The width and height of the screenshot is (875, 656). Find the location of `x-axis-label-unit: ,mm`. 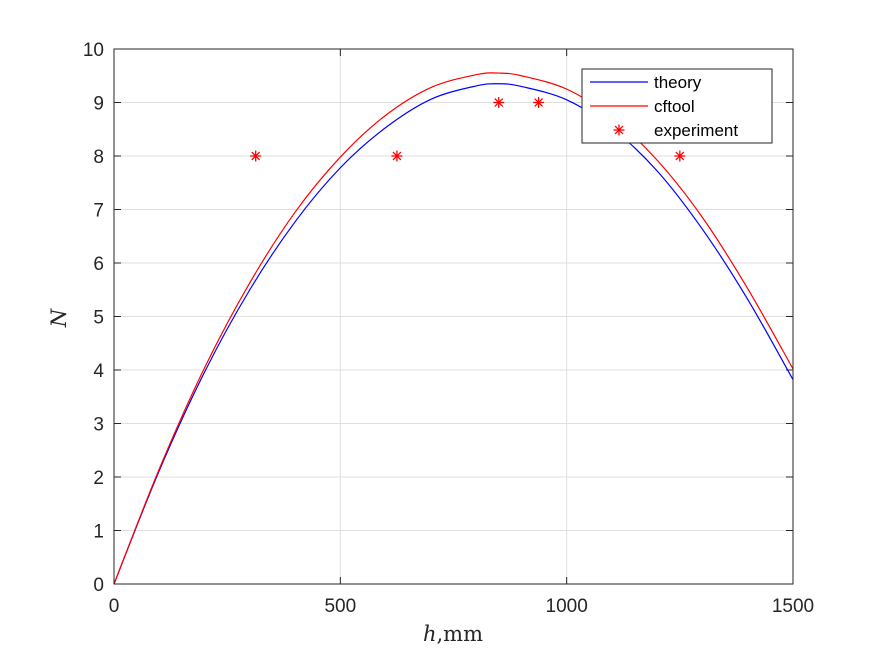

x-axis-label-unit: ,mm is located at coordinates (460, 634).